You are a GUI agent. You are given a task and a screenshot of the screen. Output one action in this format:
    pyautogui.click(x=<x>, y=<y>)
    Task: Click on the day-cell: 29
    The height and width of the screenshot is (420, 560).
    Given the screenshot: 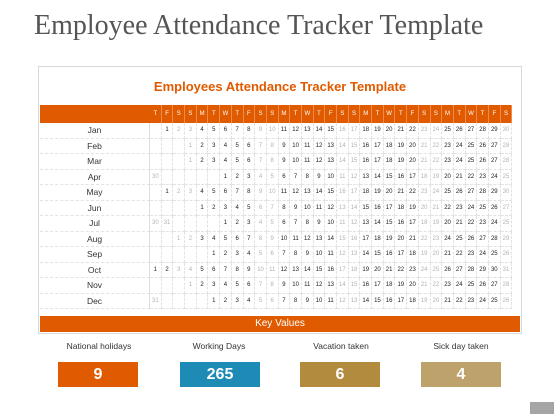 What is the action you would take?
    pyautogui.click(x=494, y=131)
    